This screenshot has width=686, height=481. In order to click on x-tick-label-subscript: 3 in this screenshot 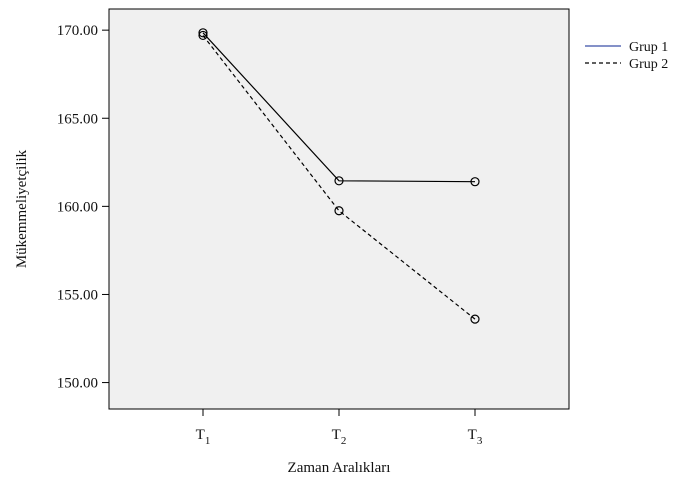, I will do `click(480, 441)`.